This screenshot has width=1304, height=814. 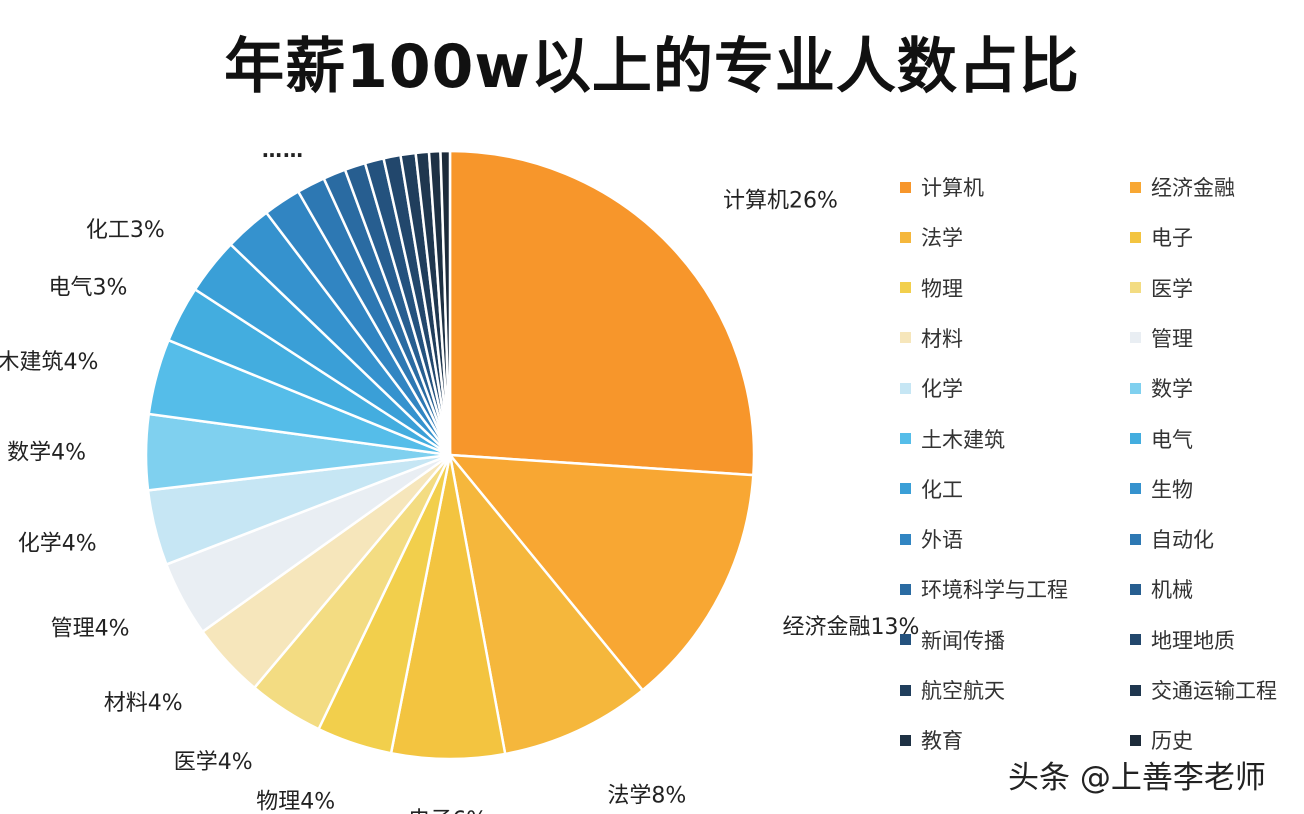 What do you see at coordinates (46, 453) in the screenshot?
I see `data-label: 数学4%` at bounding box center [46, 453].